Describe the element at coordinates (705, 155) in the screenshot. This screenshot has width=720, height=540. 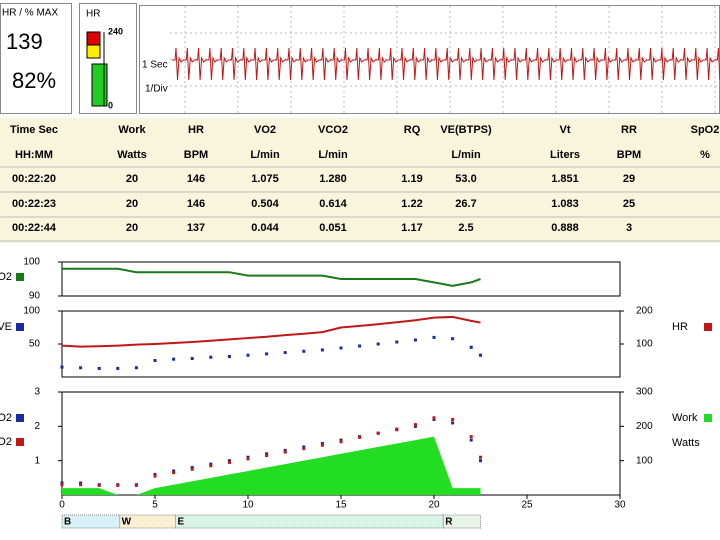
I see `column-unit: %` at that location.